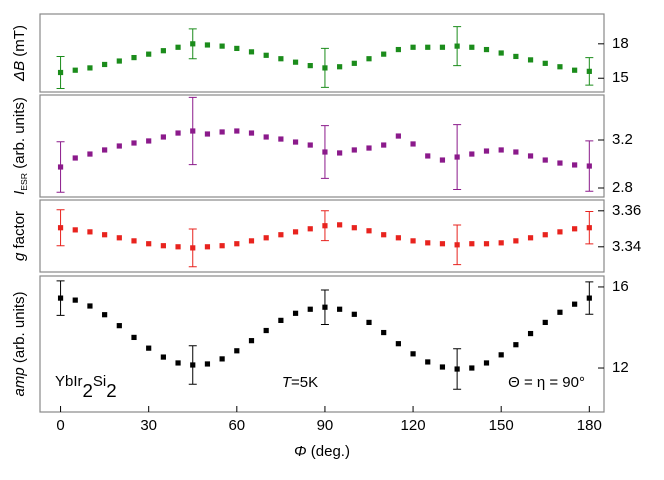 Image resolution: width=664 pixels, height=480 pixels. I want to click on y-axis-label: amp (arb. units), so click(19, 343).